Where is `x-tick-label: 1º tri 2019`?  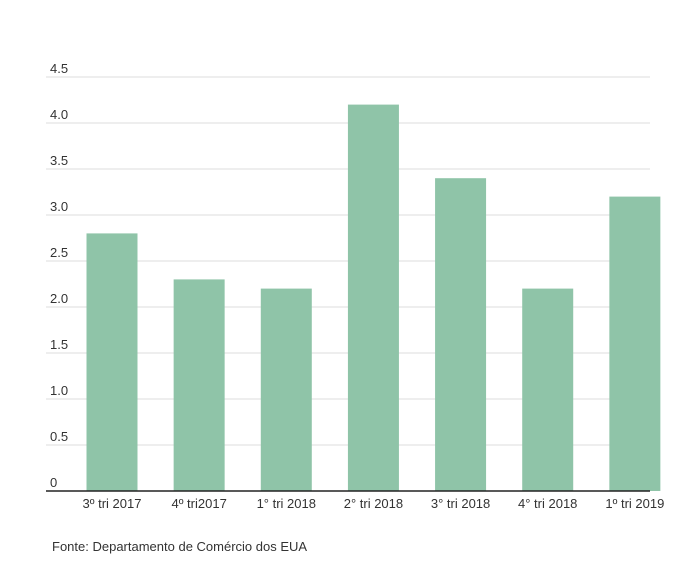 x-tick-label: 1º tri 2019 is located at coordinates (634, 503).